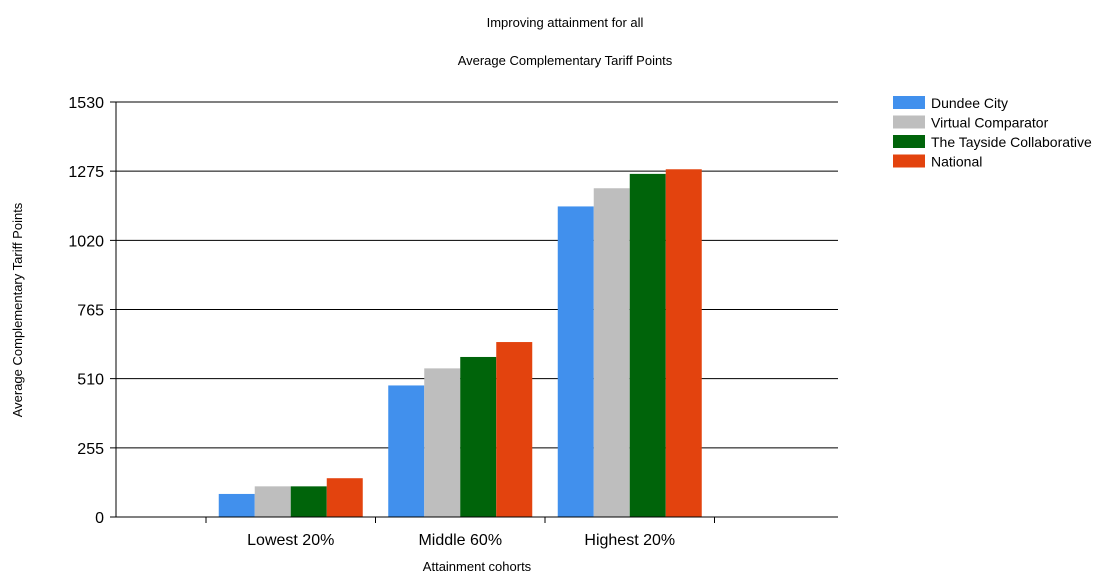  Describe the element at coordinates (969, 103) in the screenshot. I see `legend-label: Dundee City` at that location.